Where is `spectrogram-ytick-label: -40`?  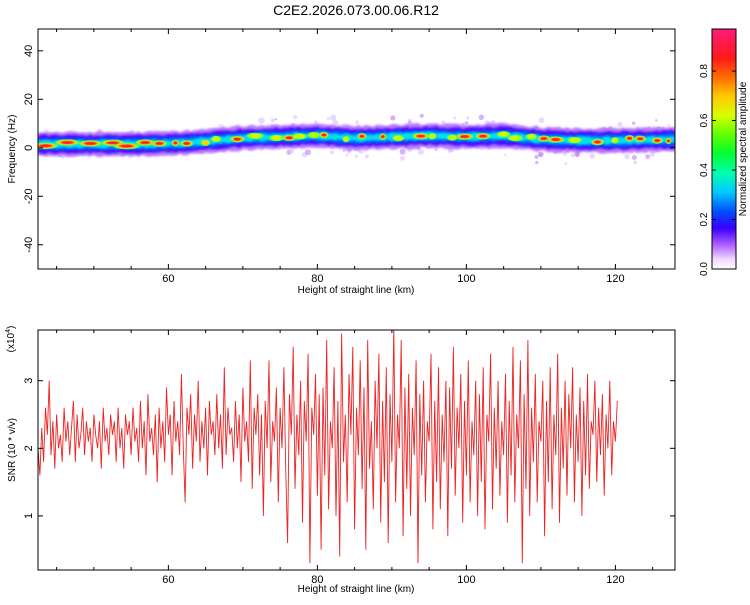
spectrogram-ytick-label: -40 is located at coordinates (29, 245).